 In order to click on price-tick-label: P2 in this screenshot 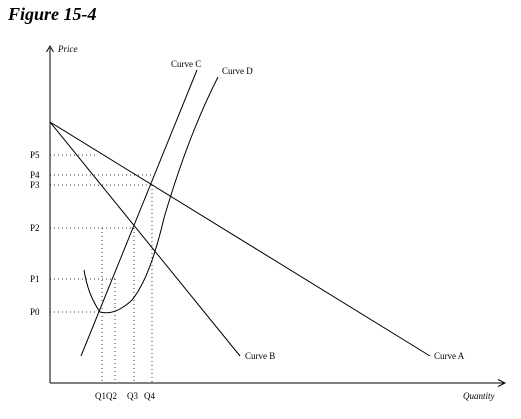, I will do `click(35, 228)`.